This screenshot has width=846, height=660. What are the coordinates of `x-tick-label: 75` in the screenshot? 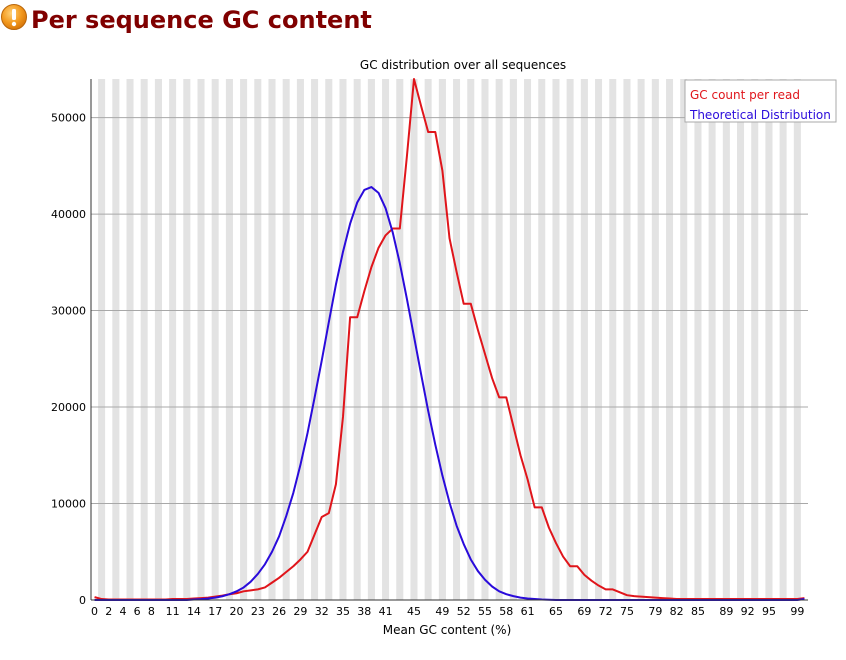 It's located at (627, 611).